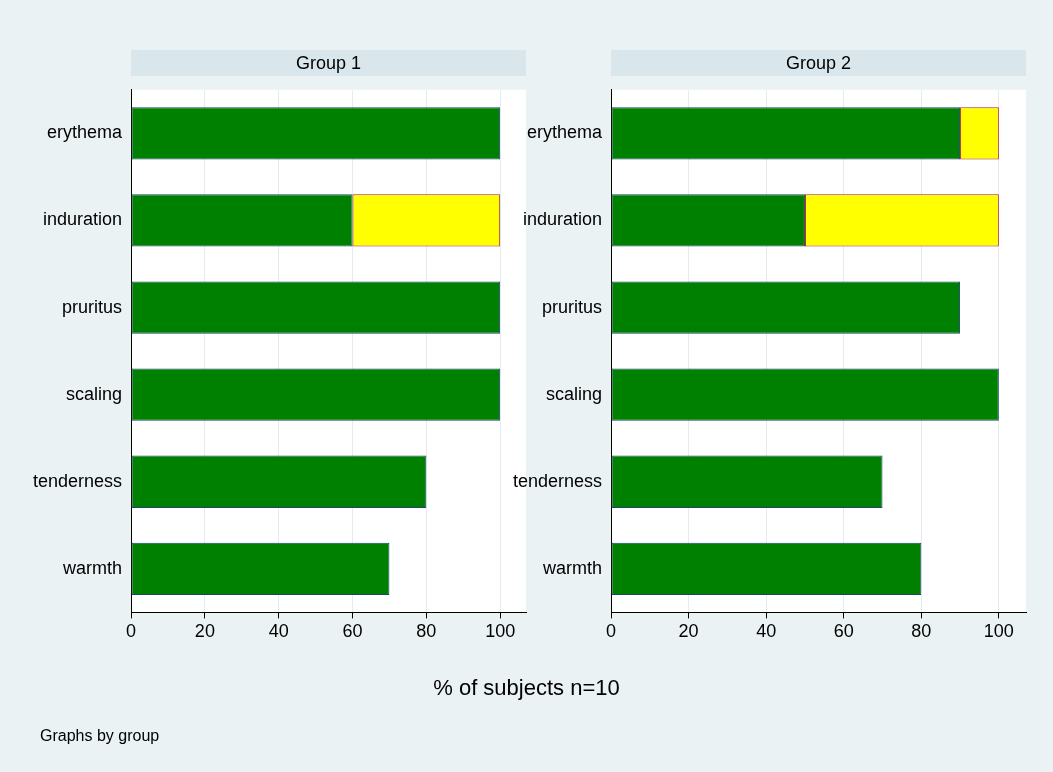  Describe the element at coordinates (818, 63) in the screenshot. I see `chart-title: Group 2` at that location.